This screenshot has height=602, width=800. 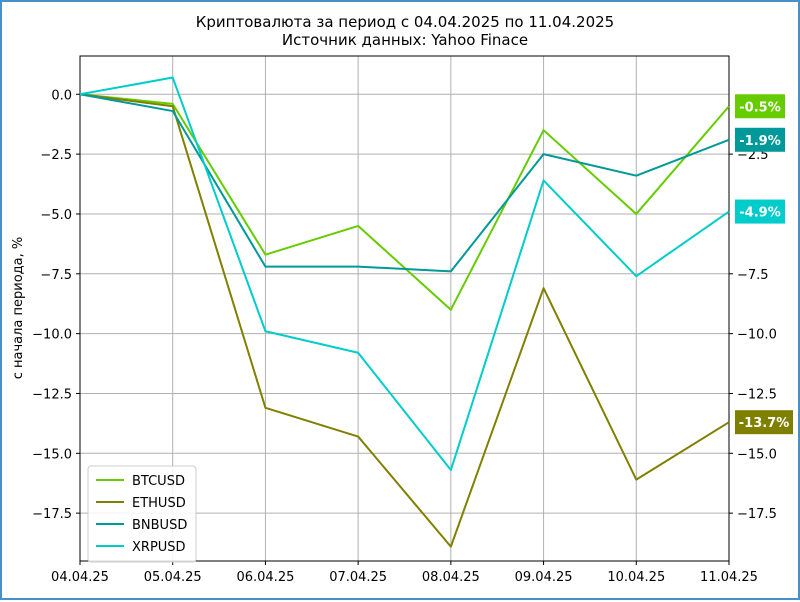 I want to click on right-y-tick-label: −17.5, so click(x=757, y=514).